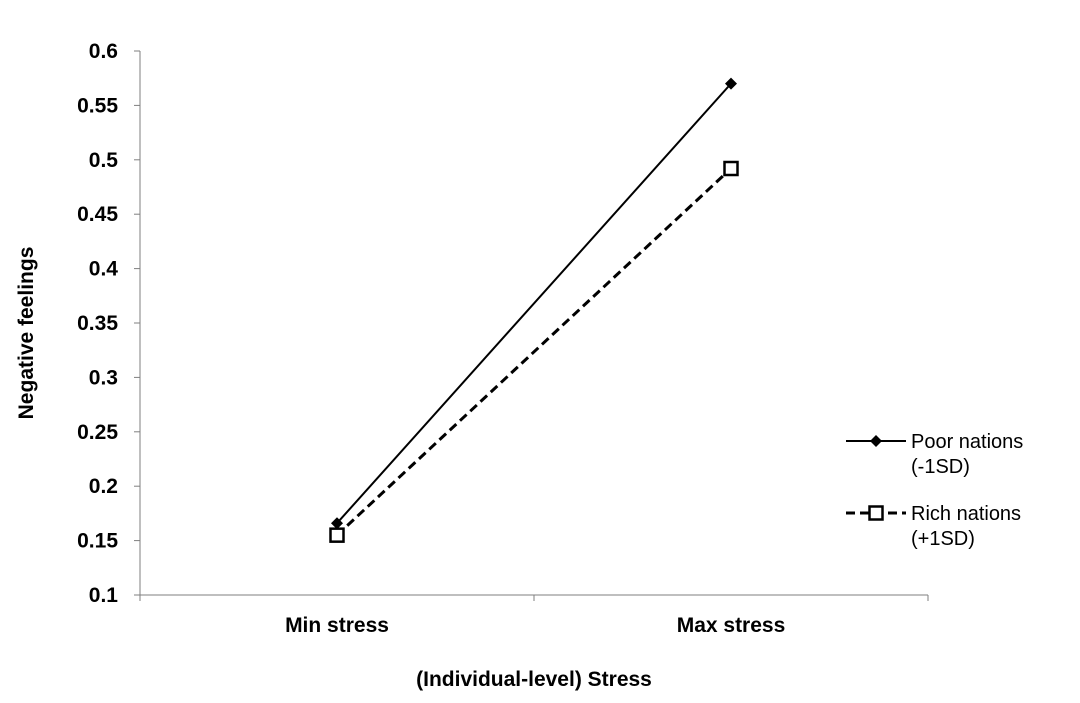 The height and width of the screenshot is (703, 1080). I want to click on legend-label: (+1SD), so click(943, 539).